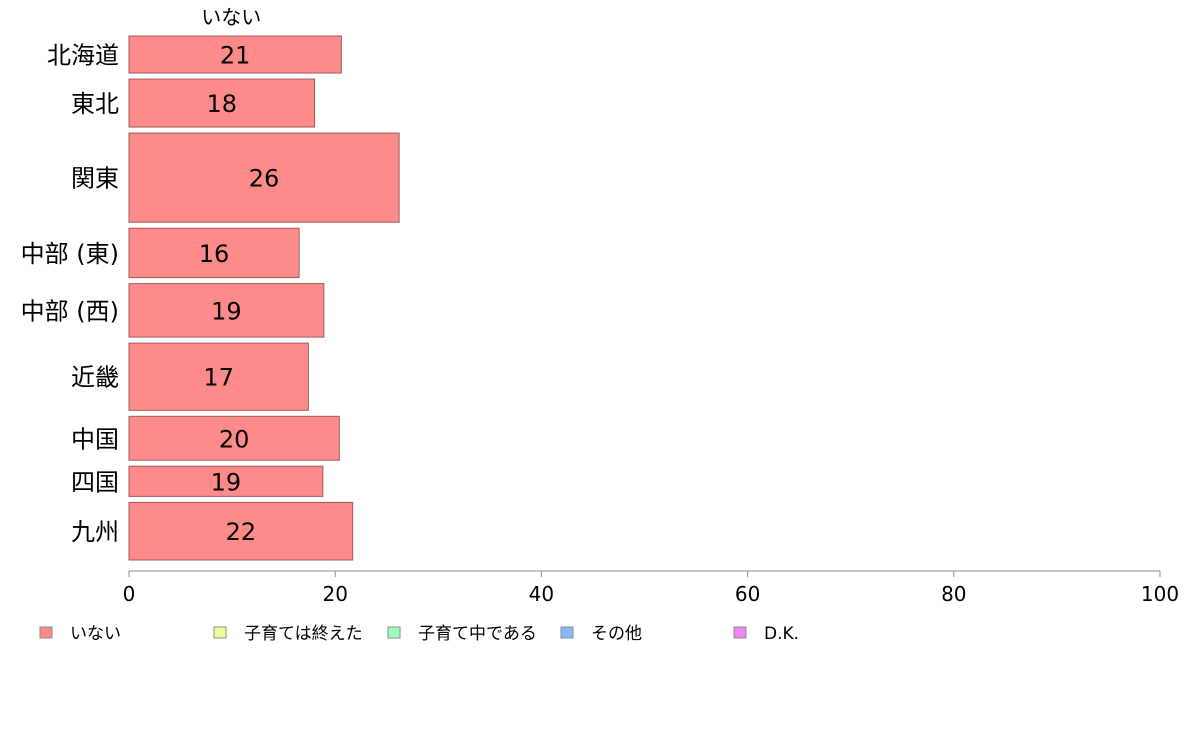 Image resolution: width=1188 pixels, height=736 pixels. Describe the element at coordinates (747, 594) in the screenshot. I see `x-tick-label: 60` at that location.